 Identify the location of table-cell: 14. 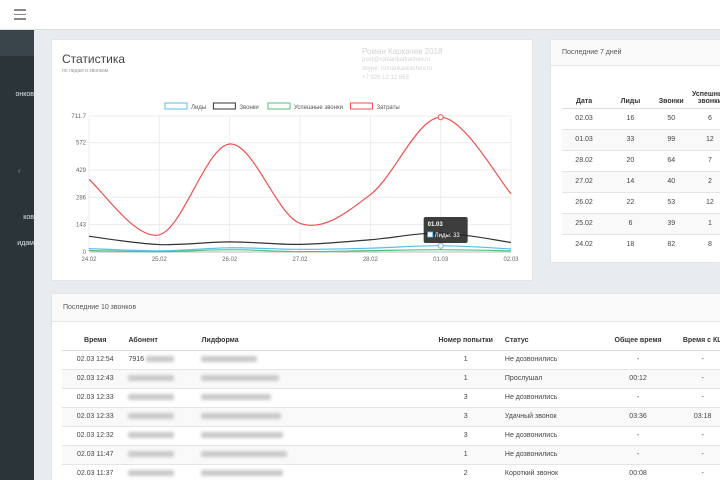
(630, 181).